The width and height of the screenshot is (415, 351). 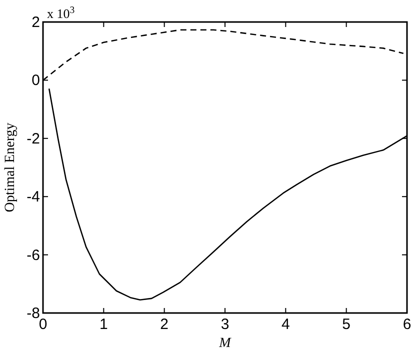 What do you see at coordinates (285, 324) in the screenshot?
I see `x-tick-label: 4` at bounding box center [285, 324].